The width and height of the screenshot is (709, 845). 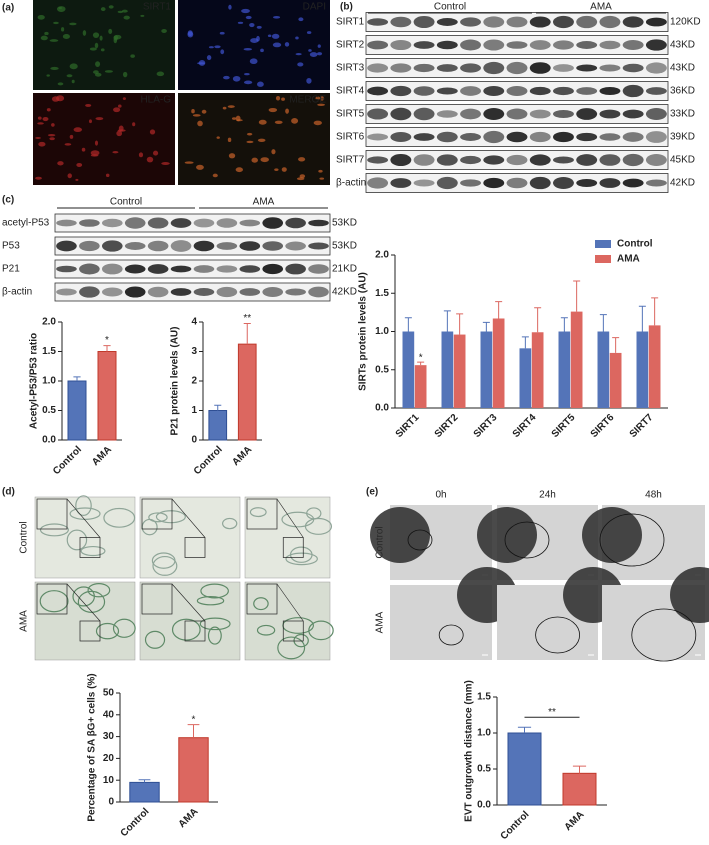 What do you see at coordinates (264, 202) in the screenshot?
I see `group-label: AMA` at bounding box center [264, 202].